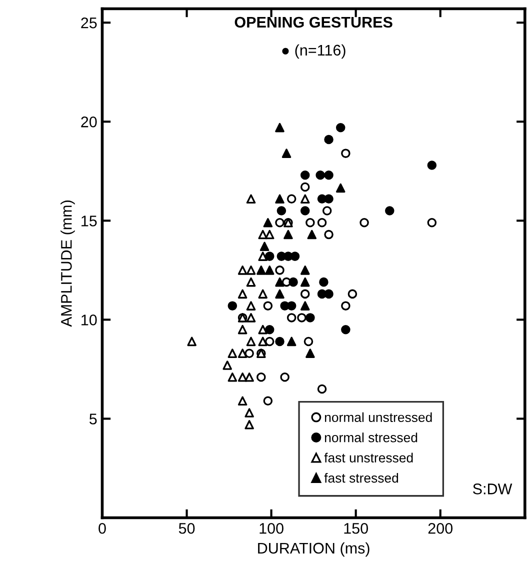  Describe the element at coordinates (378, 417) in the screenshot. I see `legend-label: normal unstressed` at that location.